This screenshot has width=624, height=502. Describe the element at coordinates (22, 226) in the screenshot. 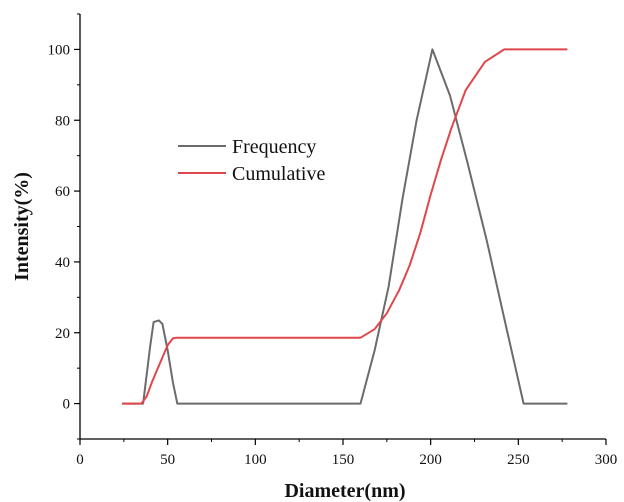

I see `y-axis-title: Intensity(%)` at that location.